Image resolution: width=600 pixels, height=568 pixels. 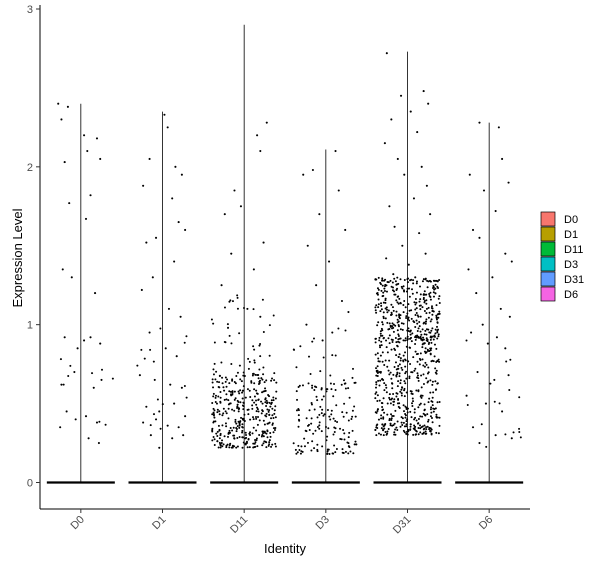 What do you see at coordinates (548, 219) in the screenshot?
I see `legend-swatch-d0` at bounding box center [548, 219].